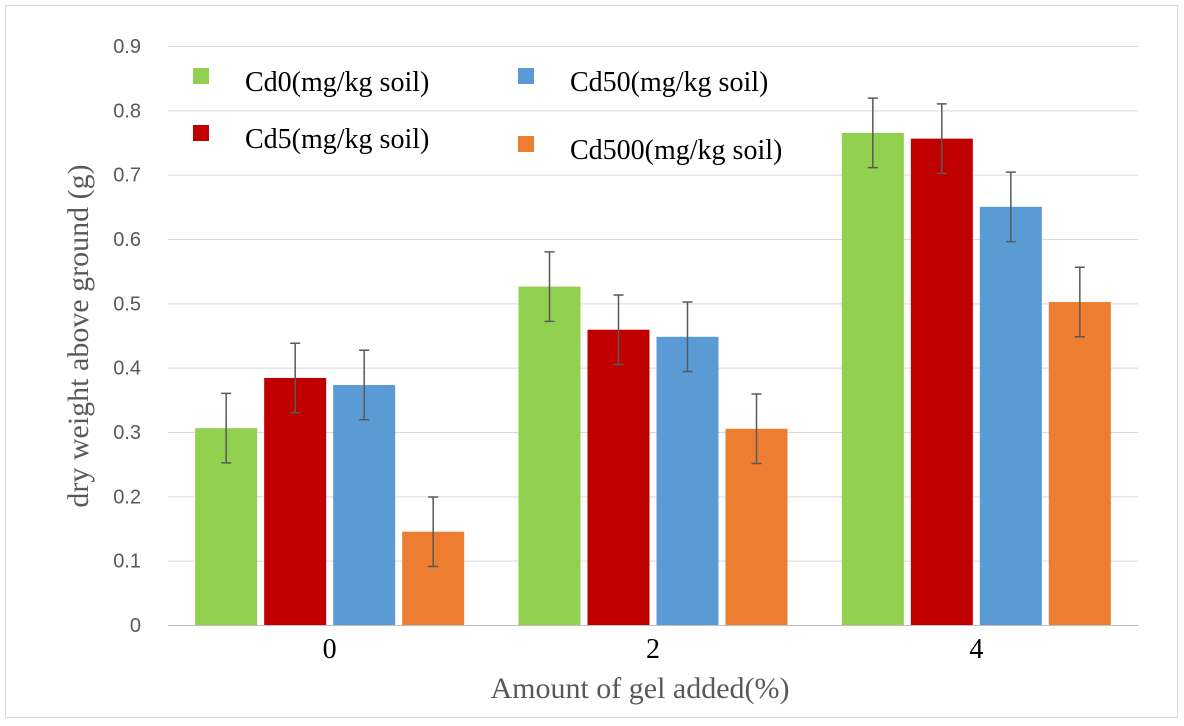 This screenshot has width=1184, height=726. What do you see at coordinates (337, 139) in the screenshot?
I see `legend-label: Cd5(mg/kg soil)` at bounding box center [337, 139].